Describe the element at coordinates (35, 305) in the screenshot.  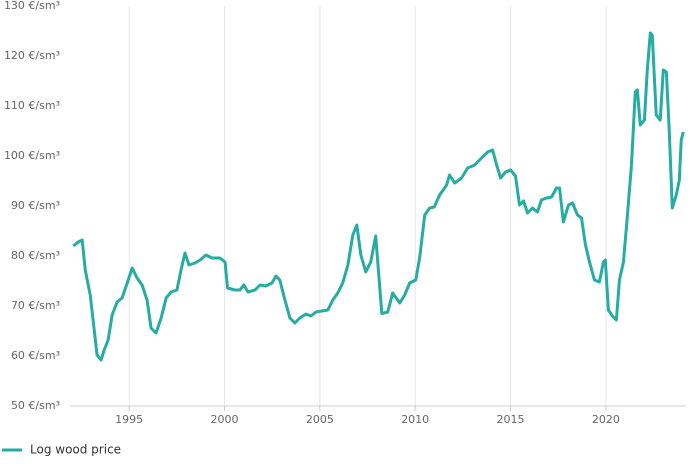
I see `y-tick-label: 70 €/sm³` at that location.